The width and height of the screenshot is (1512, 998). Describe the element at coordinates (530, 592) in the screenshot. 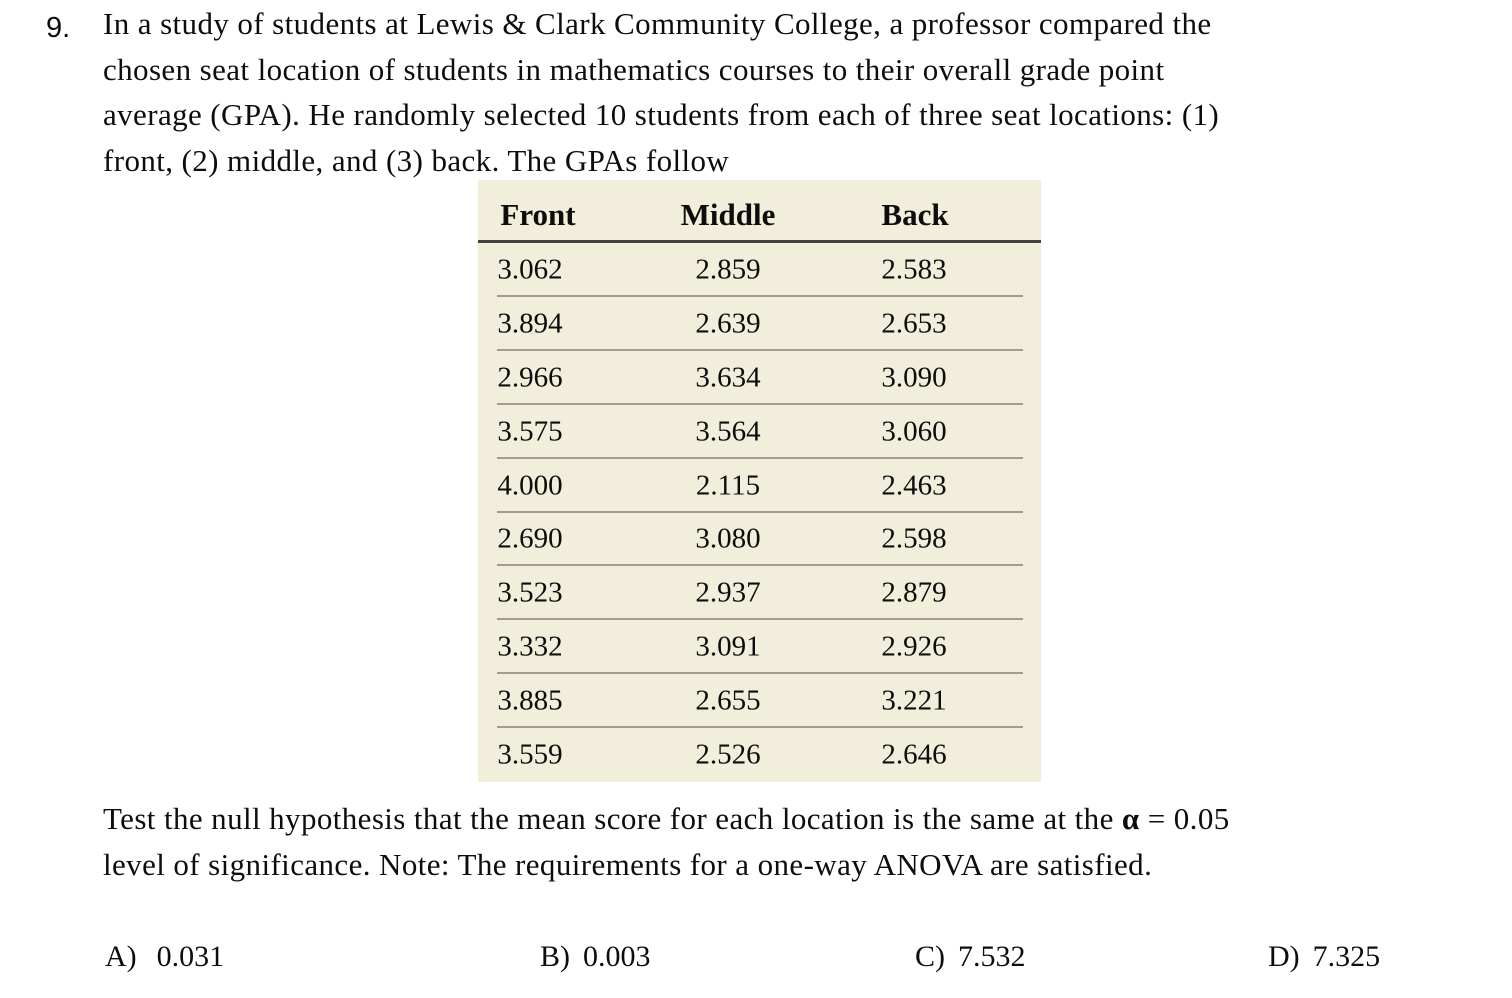

I see `gpa-value: 3.523` at that location.